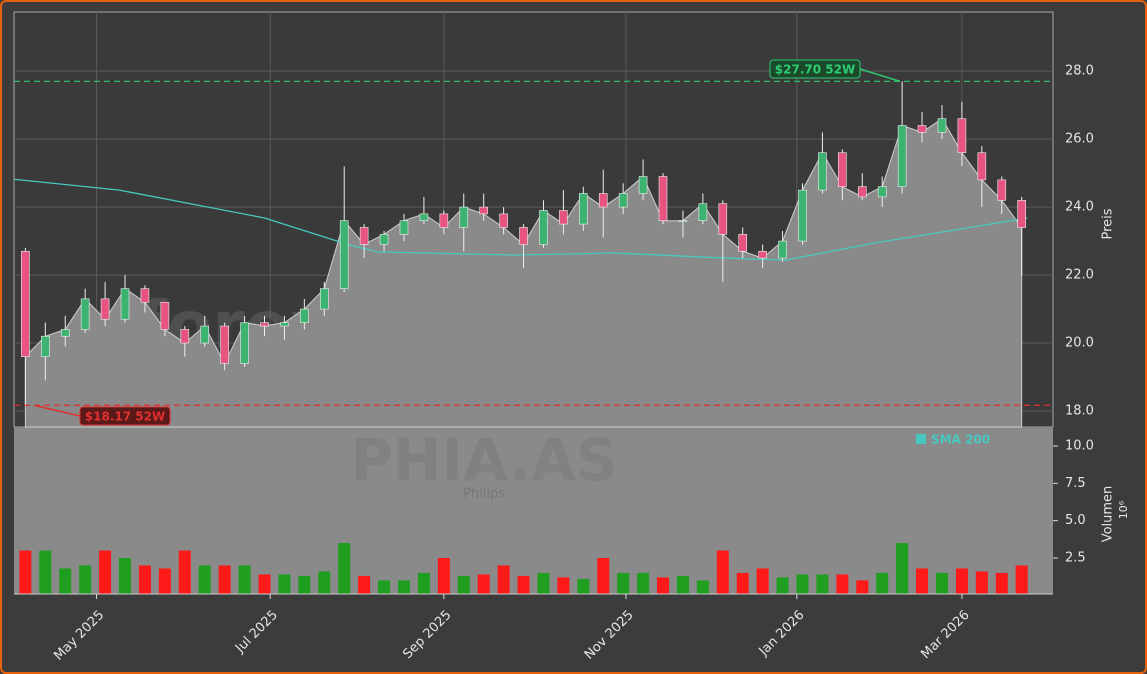  What do you see at coordinates (960, 440) in the screenshot?
I see `legend-label: SMA 200` at bounding box center [960, 440].